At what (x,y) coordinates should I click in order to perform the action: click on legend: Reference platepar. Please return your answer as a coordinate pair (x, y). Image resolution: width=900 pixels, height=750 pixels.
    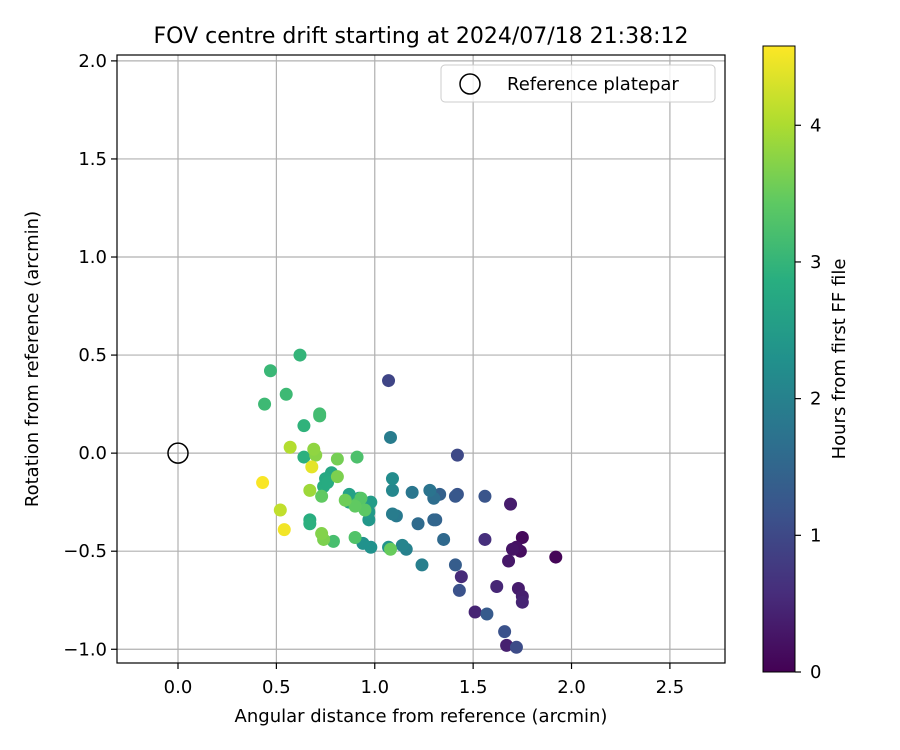
    Looking at the image, I should click on (578, 83).